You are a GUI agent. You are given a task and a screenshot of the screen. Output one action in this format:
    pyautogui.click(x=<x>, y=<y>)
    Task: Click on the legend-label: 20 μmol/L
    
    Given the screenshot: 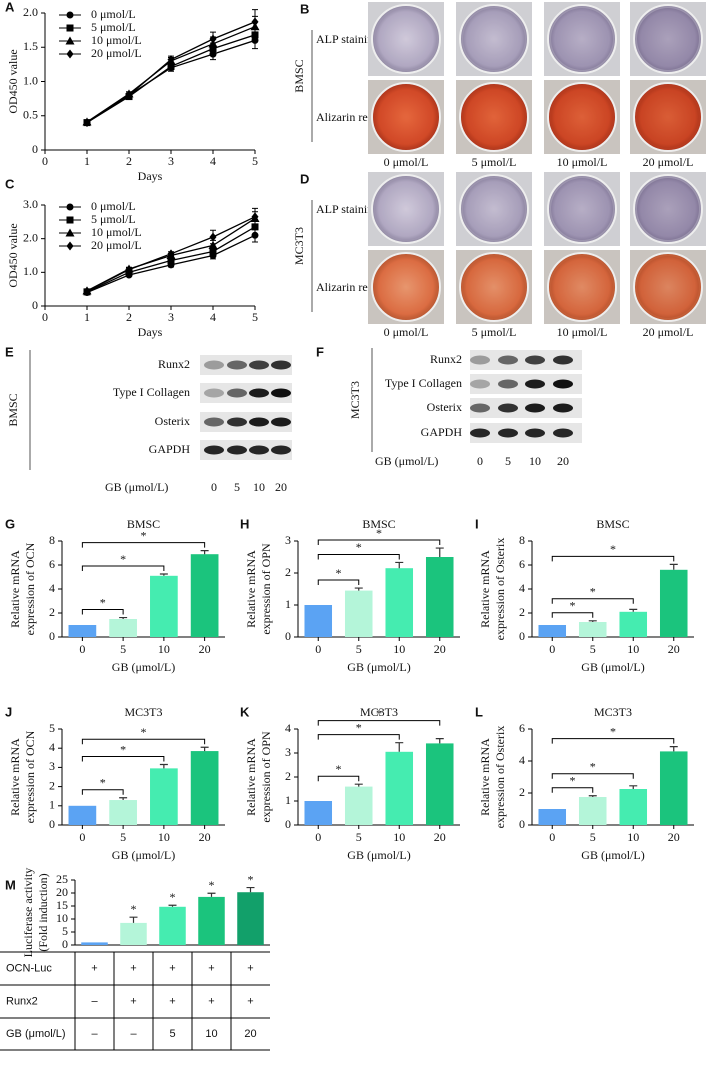 What is the action you would take?
    pyautogui.click(x=116, y=53)
    